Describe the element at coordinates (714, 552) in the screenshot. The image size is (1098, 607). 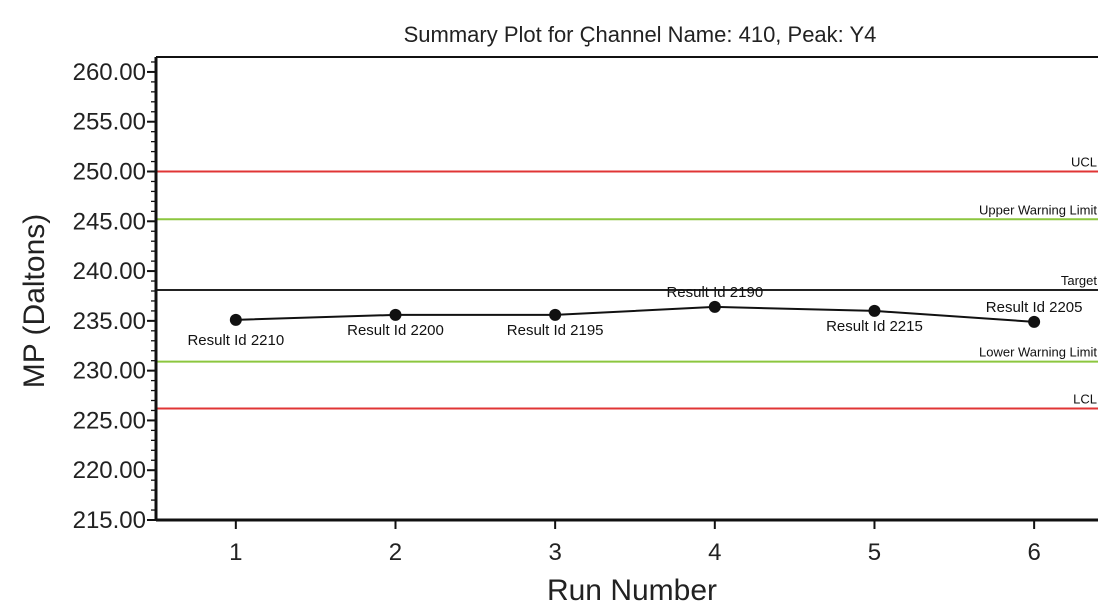
I see `x-tick-label-3: 4` at that location.